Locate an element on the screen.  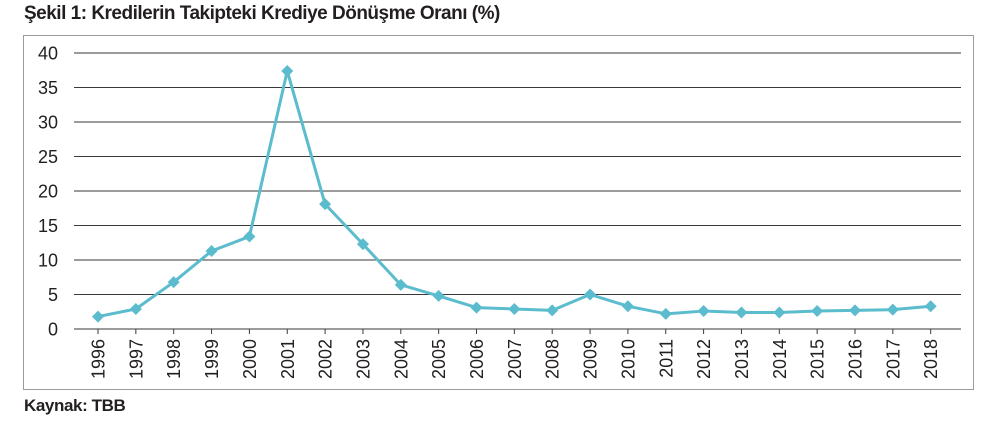
data-point-2018 is located at coordinates (930, 306).